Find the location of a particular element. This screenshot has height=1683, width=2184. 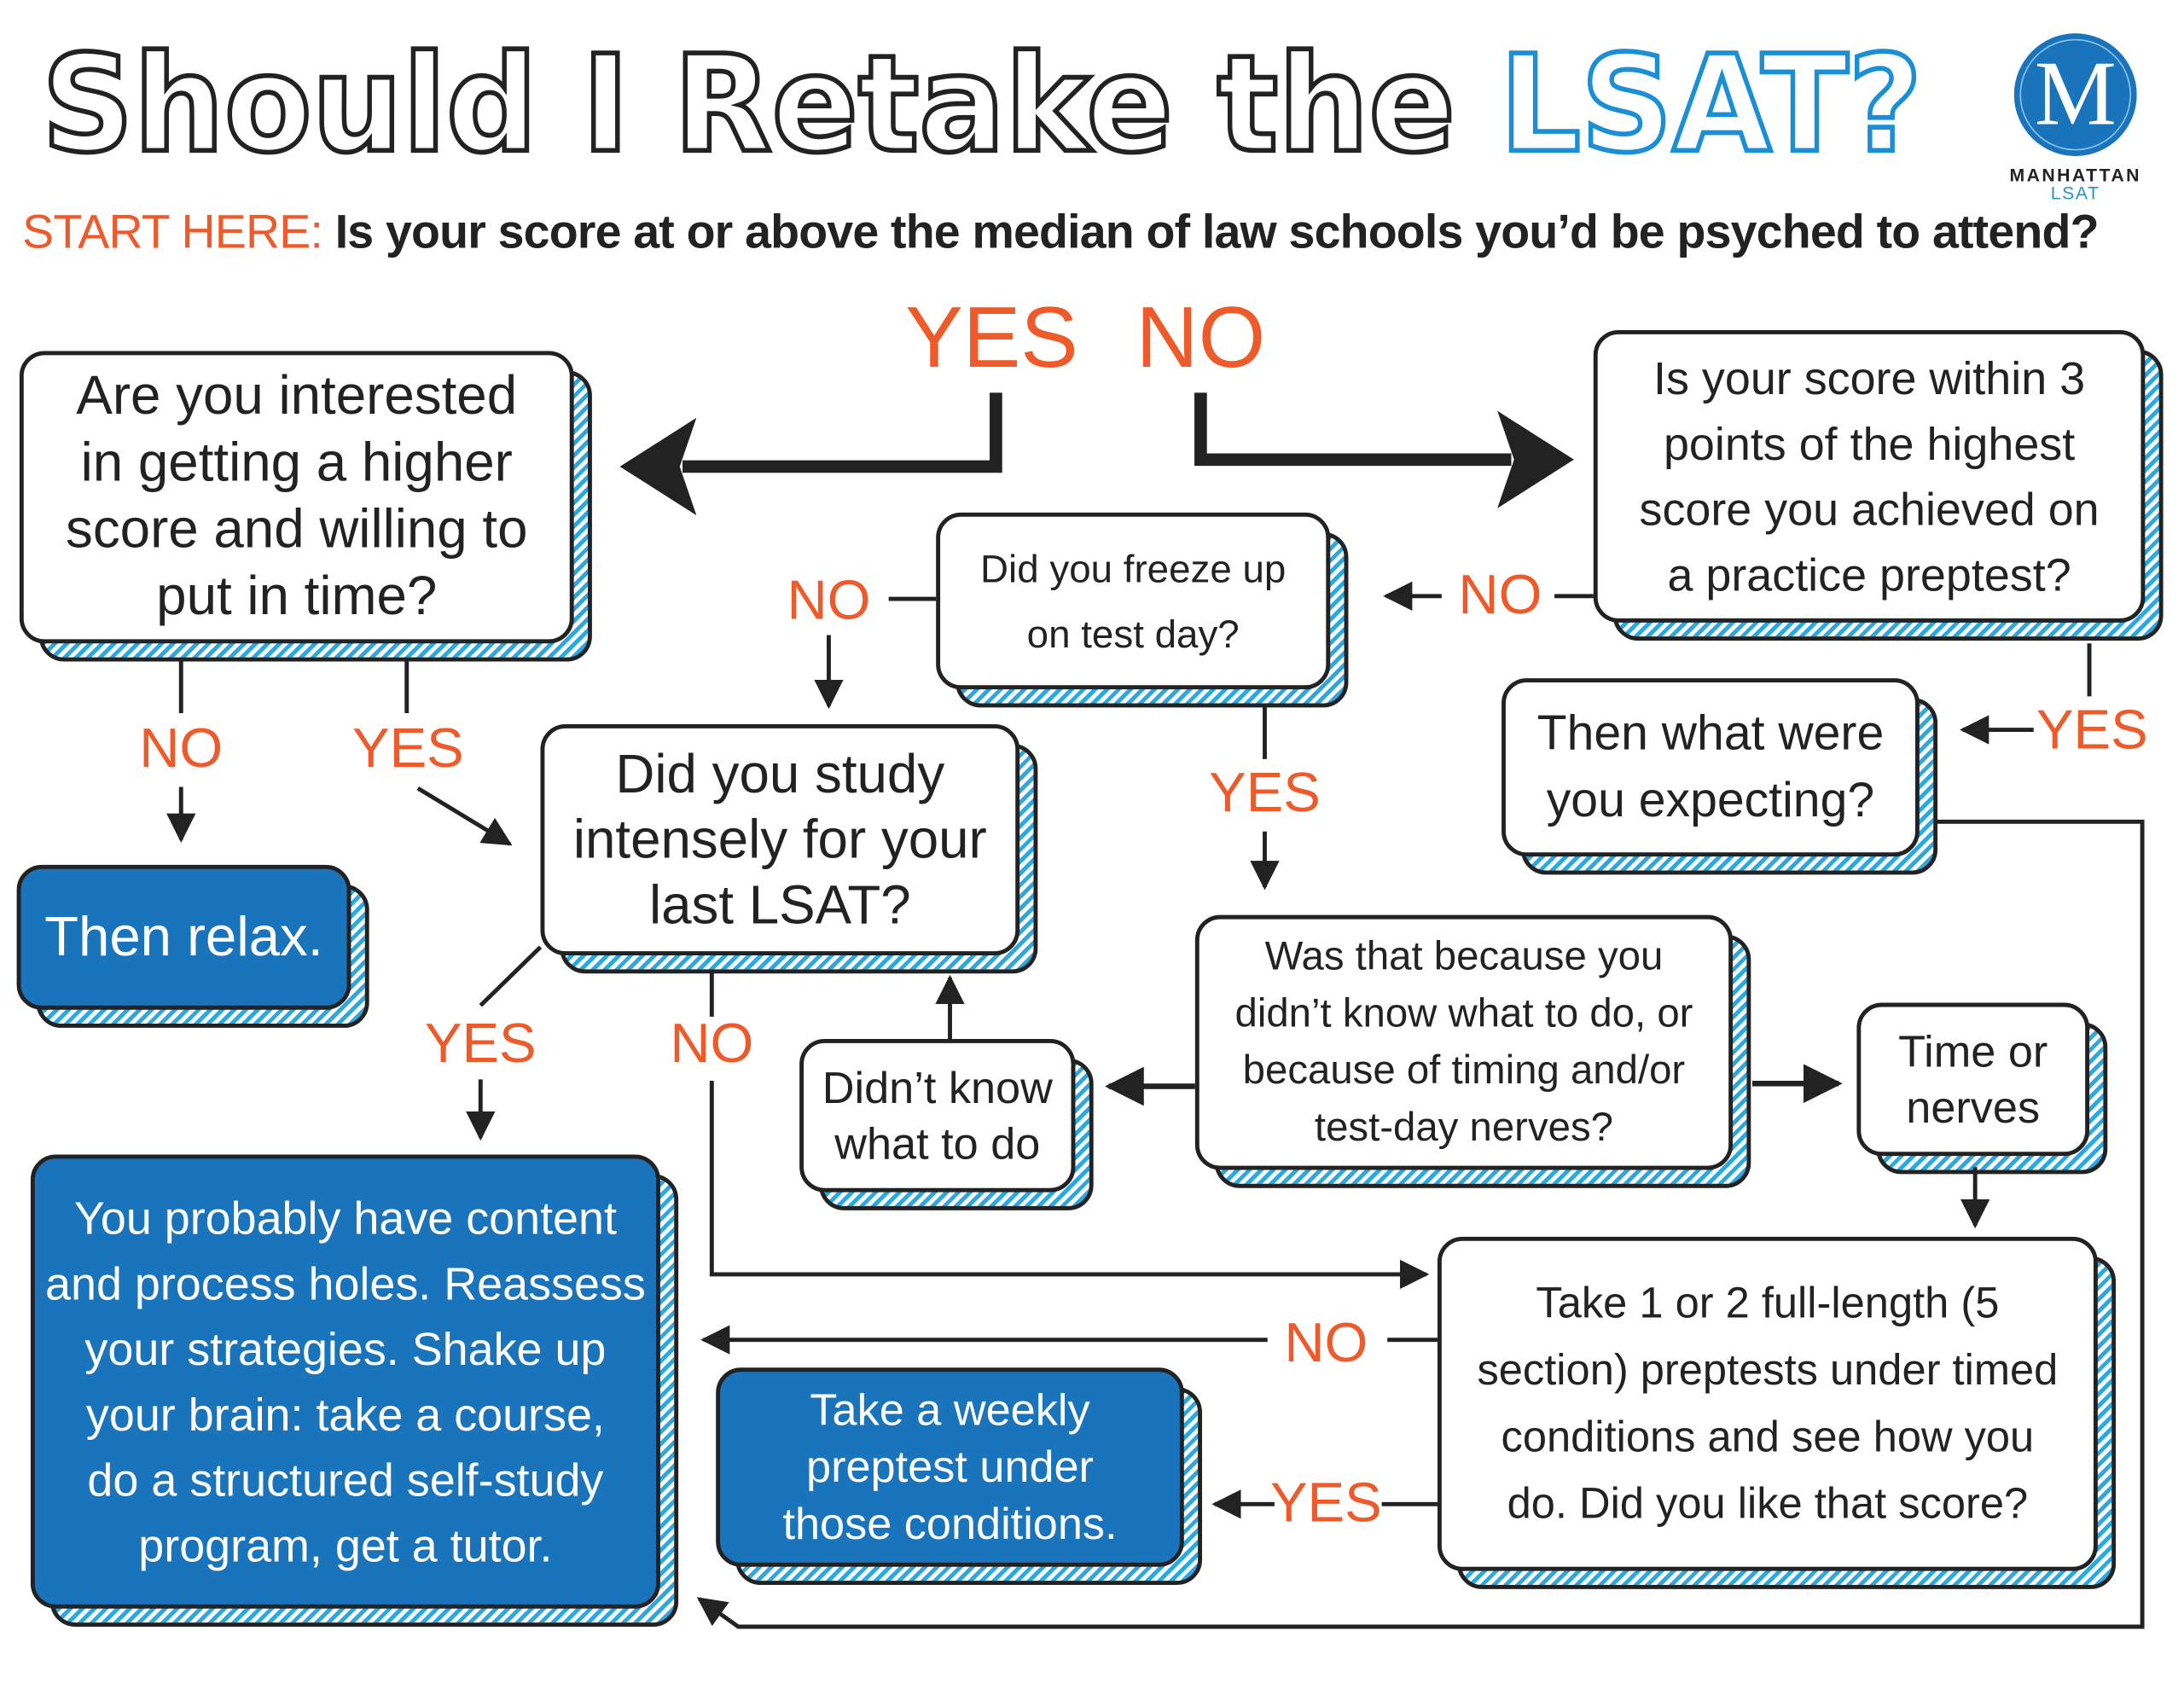

logo-circle: M is located at coordinates (2075, 94).